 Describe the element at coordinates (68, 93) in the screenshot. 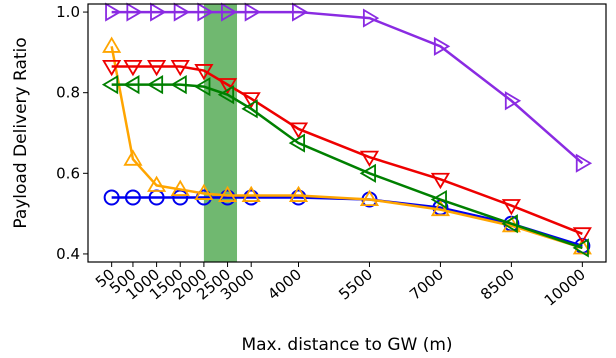

I see `y-tick-label: 0.8` at that location.